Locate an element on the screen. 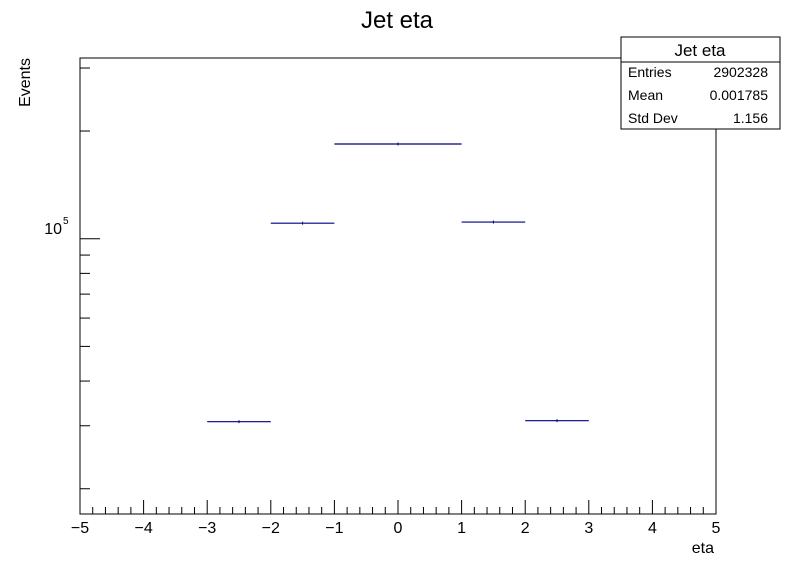  y-tick-label-decade: 10 5 is located at coordinates (56, 227).